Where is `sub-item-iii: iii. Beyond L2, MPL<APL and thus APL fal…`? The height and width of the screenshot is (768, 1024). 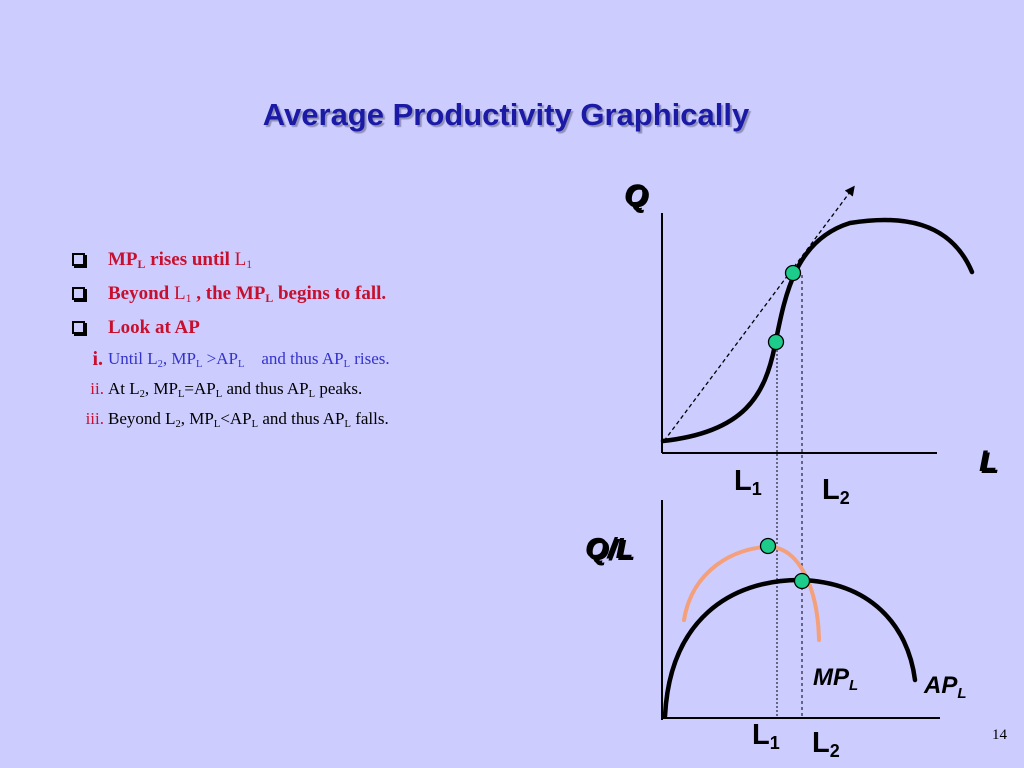 sub-item-iii: iii. Beyond L2, MPL<APL and thus APL fal… is located at coordinates (270, 419).